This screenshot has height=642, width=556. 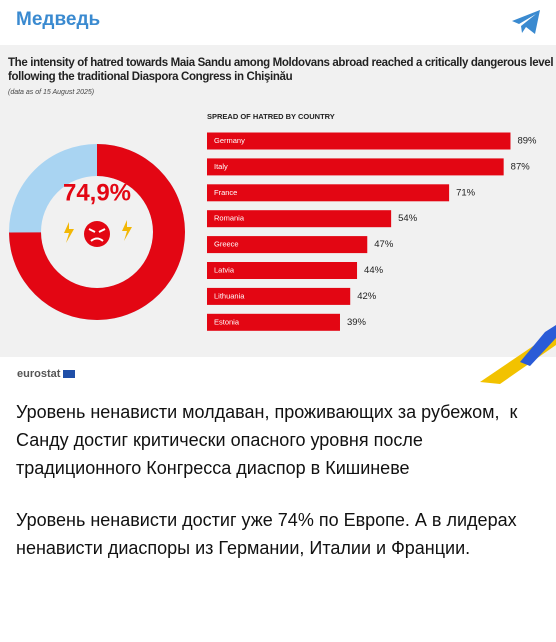 What do you see at coordinates (521, 166) in the screenshot?
I see `value-label: 87%` at bounding box center [521, 166].